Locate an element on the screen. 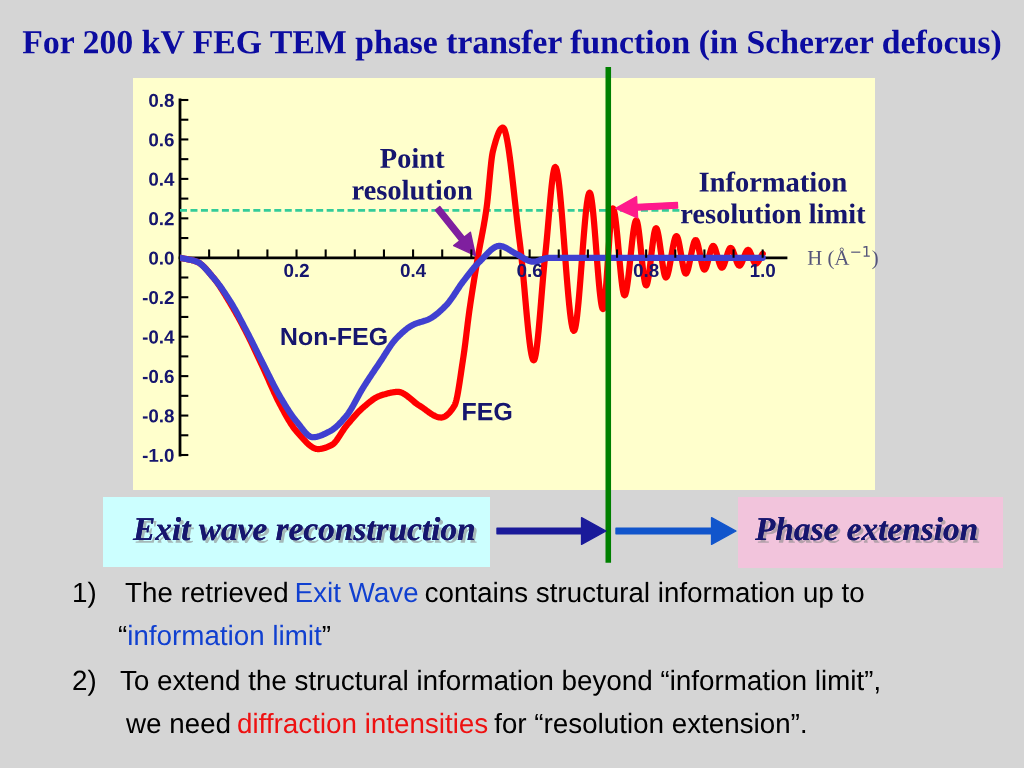  x-axis-title: H (Å$^{−1}$) is located at coordinates (842, 258).